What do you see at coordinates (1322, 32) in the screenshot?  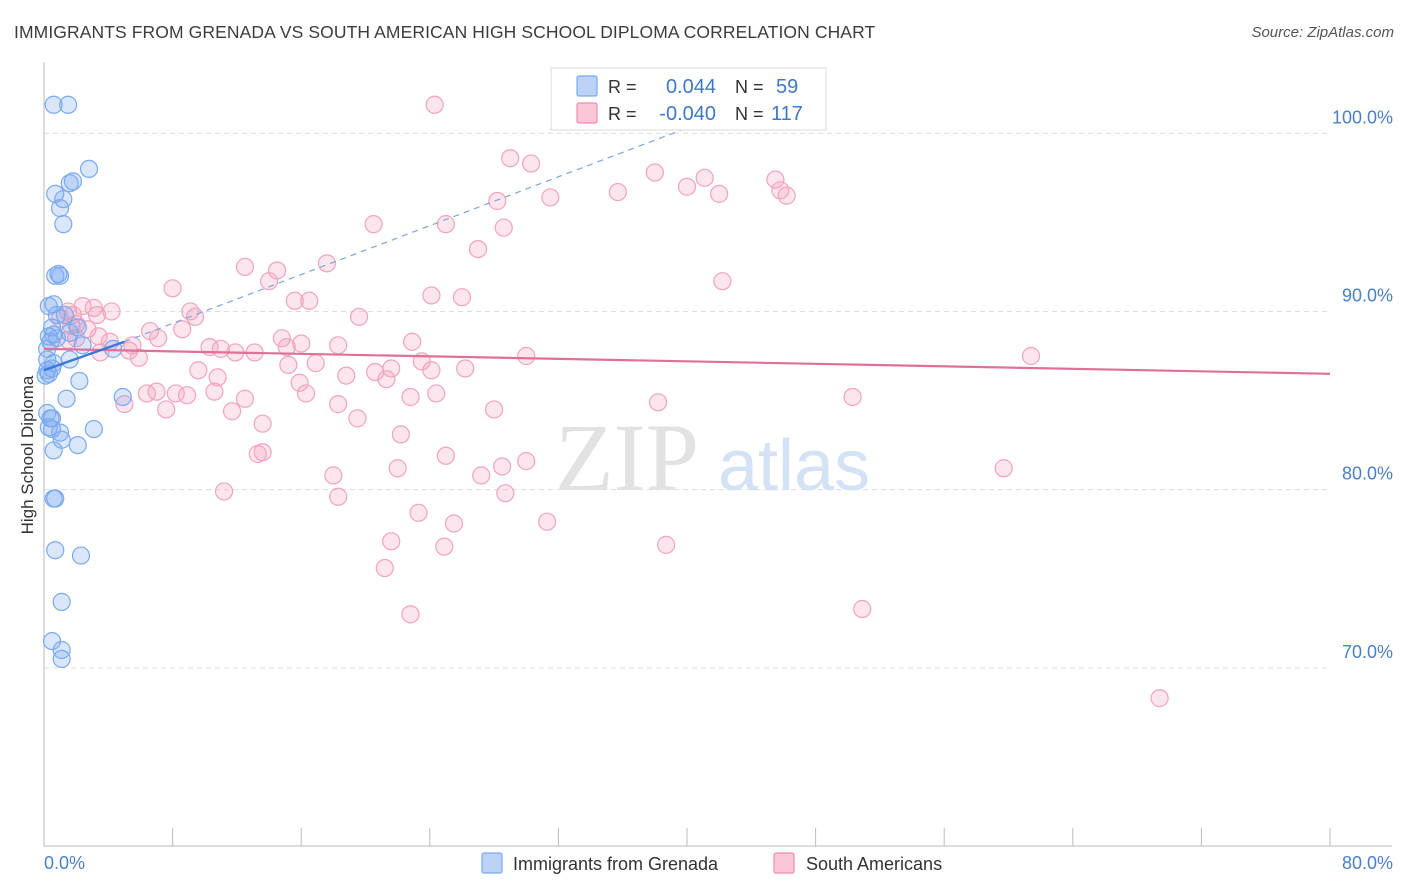 I see `source-label: Source: ZipAtlas.com` at bounding box center [1322, 32].